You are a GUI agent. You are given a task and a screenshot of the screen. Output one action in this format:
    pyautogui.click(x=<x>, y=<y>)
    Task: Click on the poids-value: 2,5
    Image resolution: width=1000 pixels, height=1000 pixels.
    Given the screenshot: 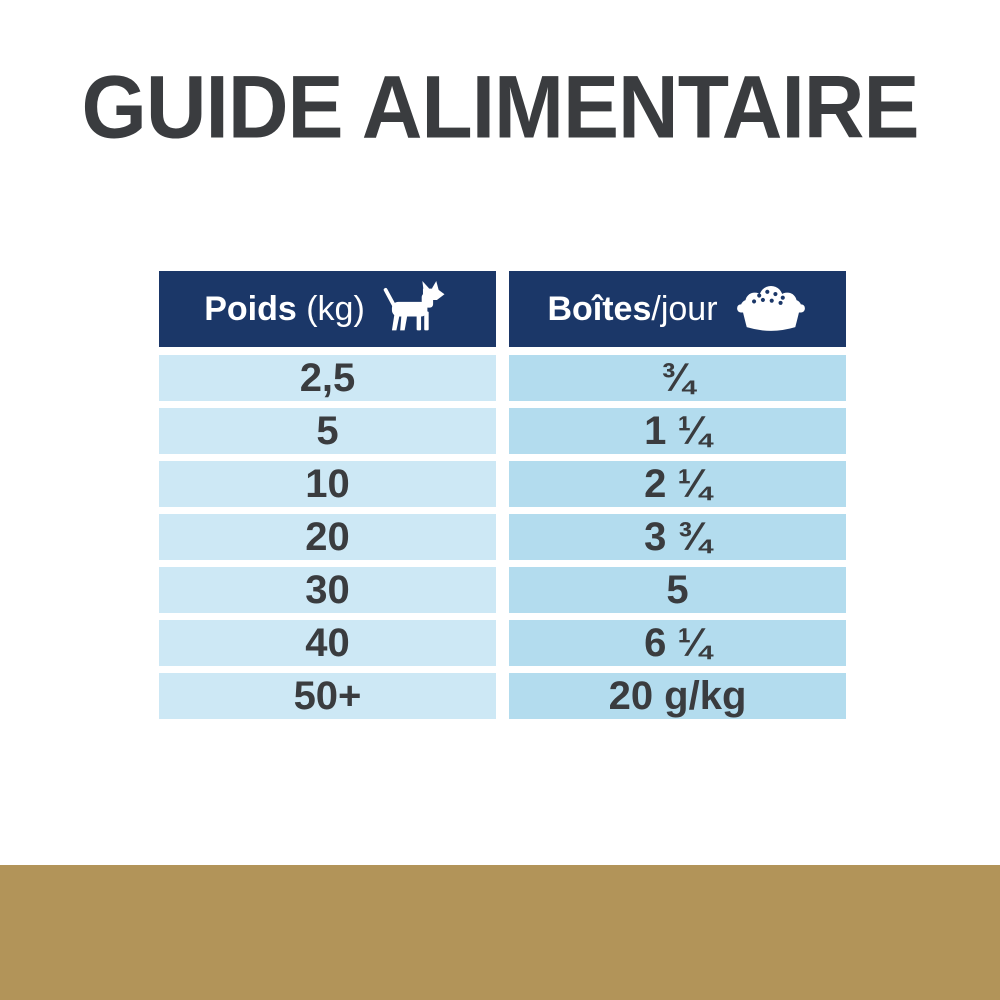 What is the action you would take?
    pyautogui.click(x=327, y=378)
    